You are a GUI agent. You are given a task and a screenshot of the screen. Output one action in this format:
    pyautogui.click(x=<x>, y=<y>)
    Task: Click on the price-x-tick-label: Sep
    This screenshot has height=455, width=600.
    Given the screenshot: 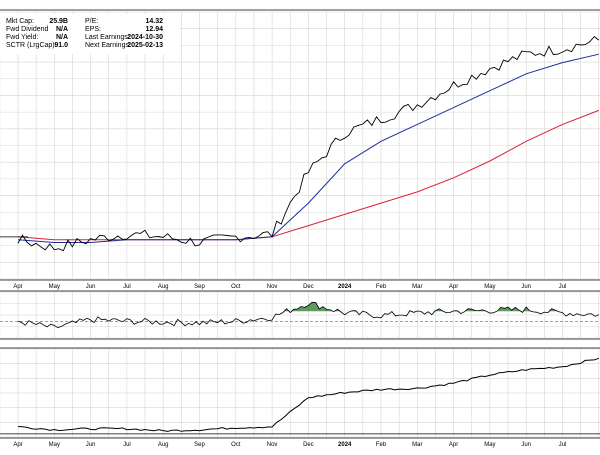 What is the action you would take?
    pyautogui.click(x=199, y=287)
    